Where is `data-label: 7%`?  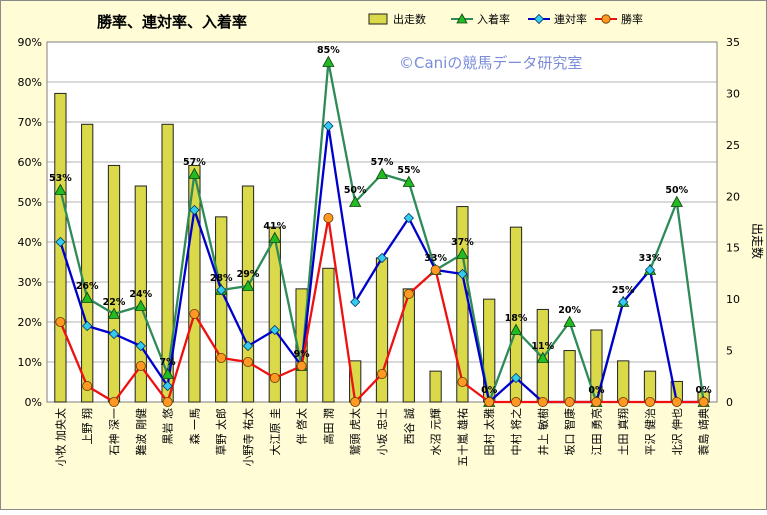
data-label: 7% is located at coordinates (168, 362).